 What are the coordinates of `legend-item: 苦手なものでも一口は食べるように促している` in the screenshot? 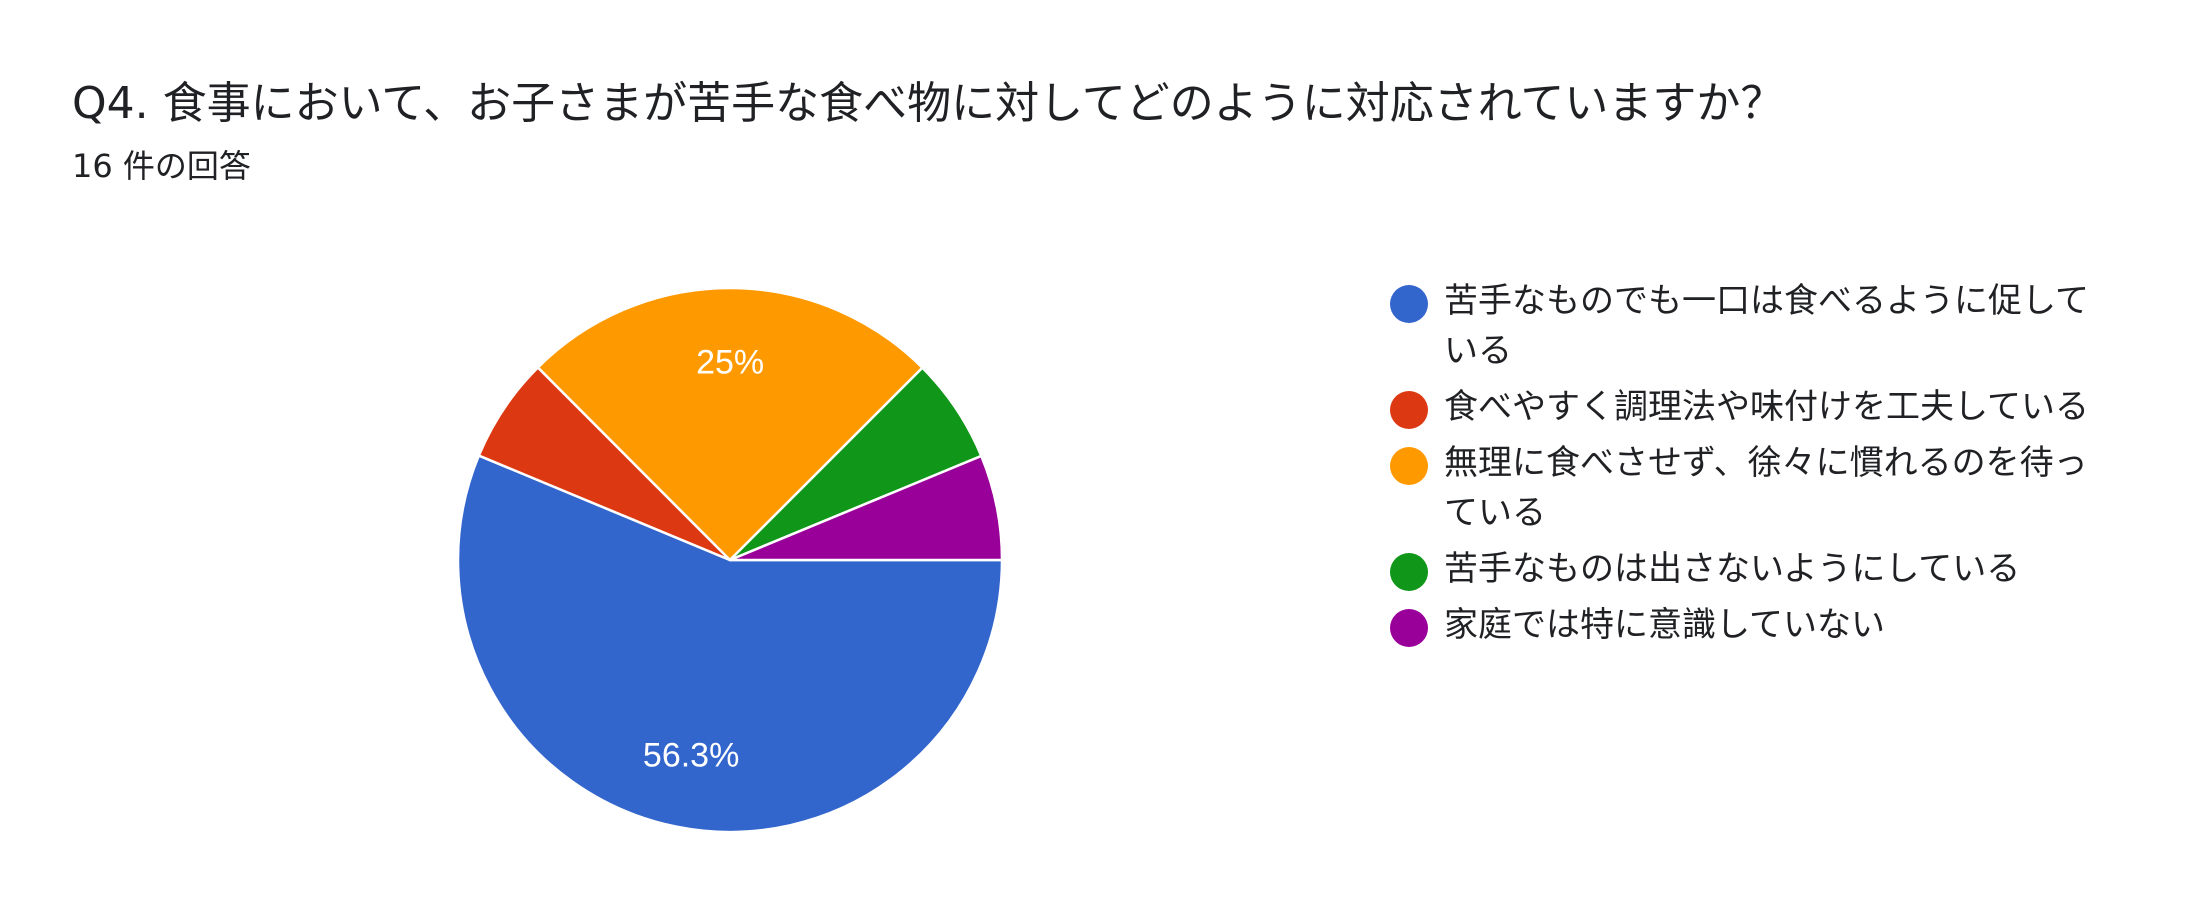 It's located at (1750, 326).